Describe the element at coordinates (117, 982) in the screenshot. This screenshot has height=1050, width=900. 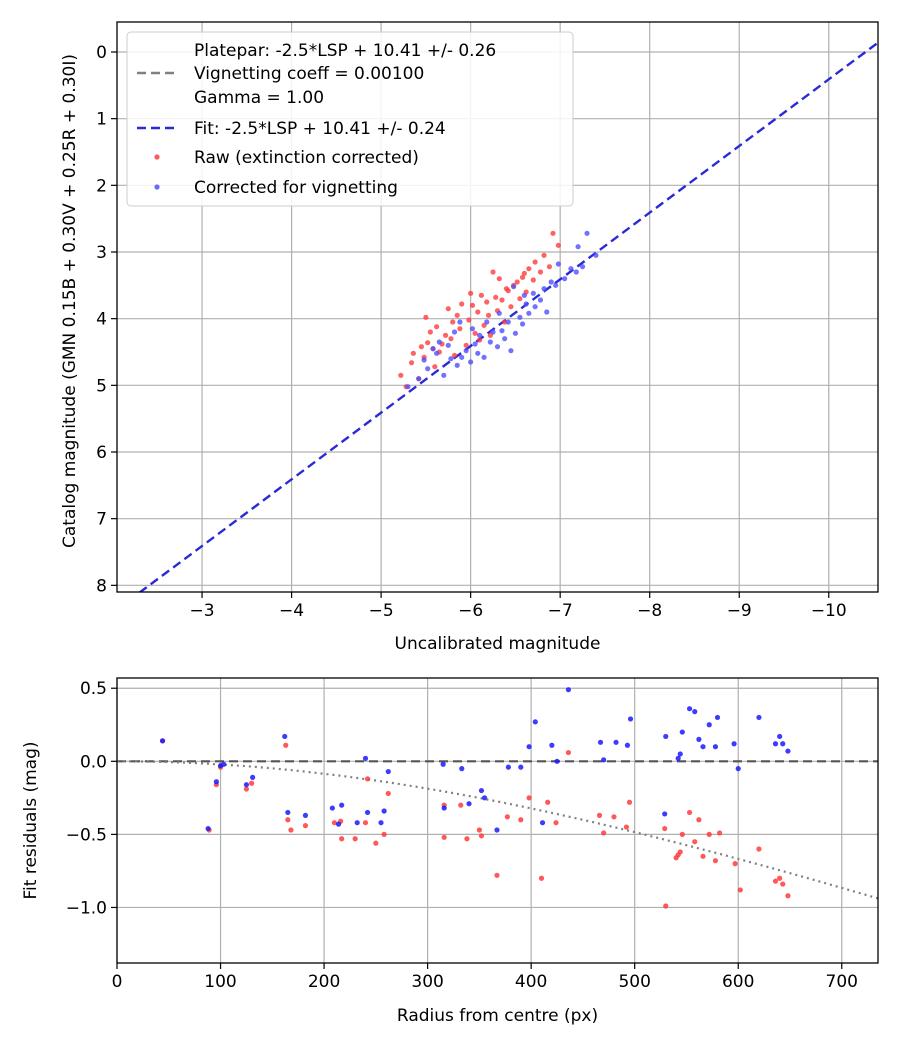
I see `x-tick-label: 0` at that location.